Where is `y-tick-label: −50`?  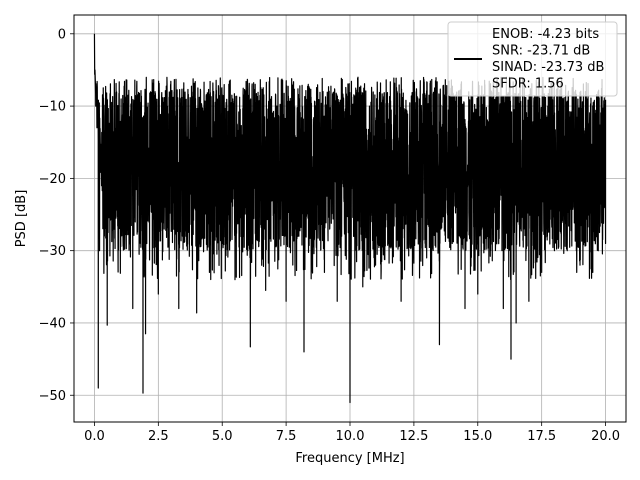
y-tick-label: −50 is located at coordinates (52, 396).